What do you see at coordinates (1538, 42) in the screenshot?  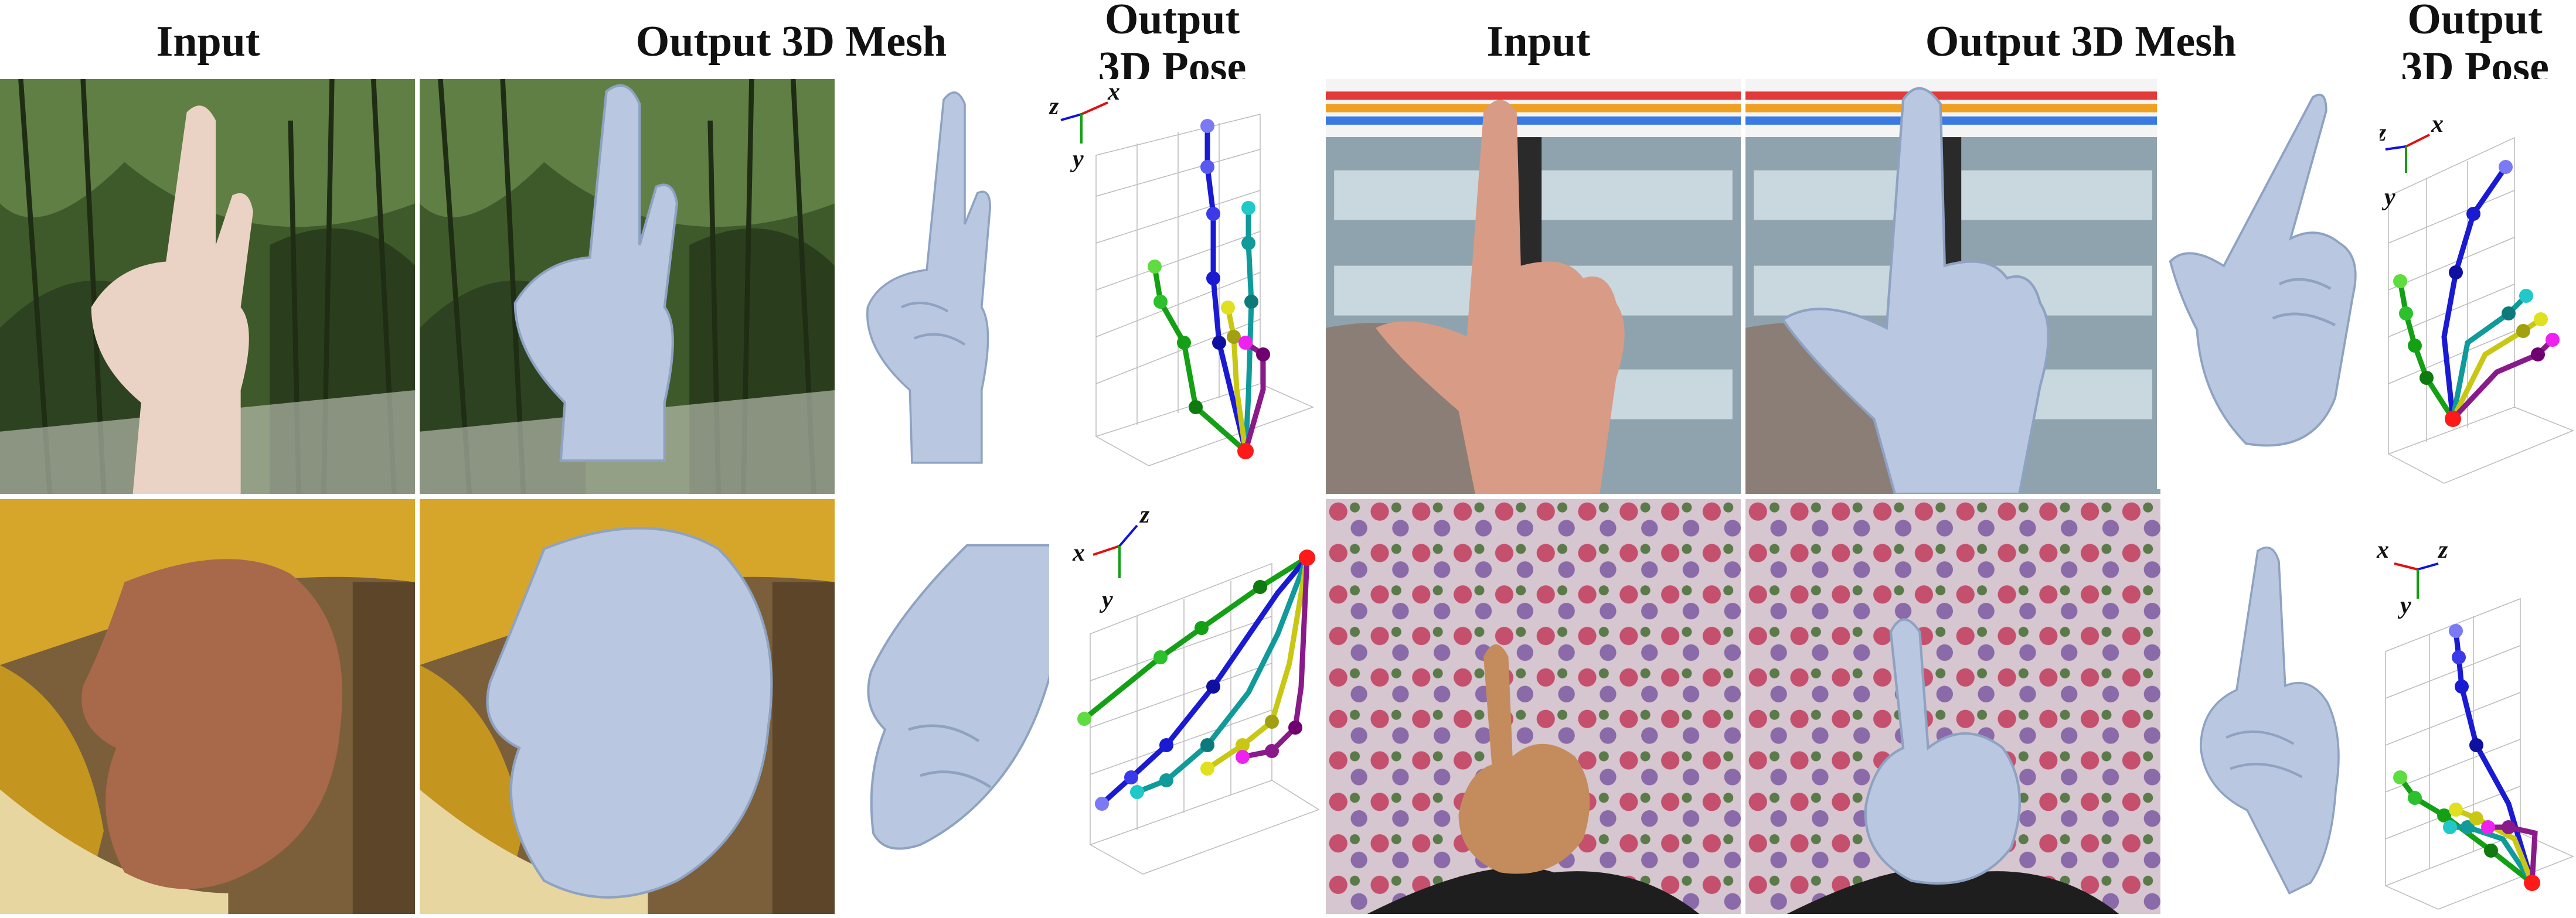 I see `header-input-right: Input` at bounding box center [1538, 42].